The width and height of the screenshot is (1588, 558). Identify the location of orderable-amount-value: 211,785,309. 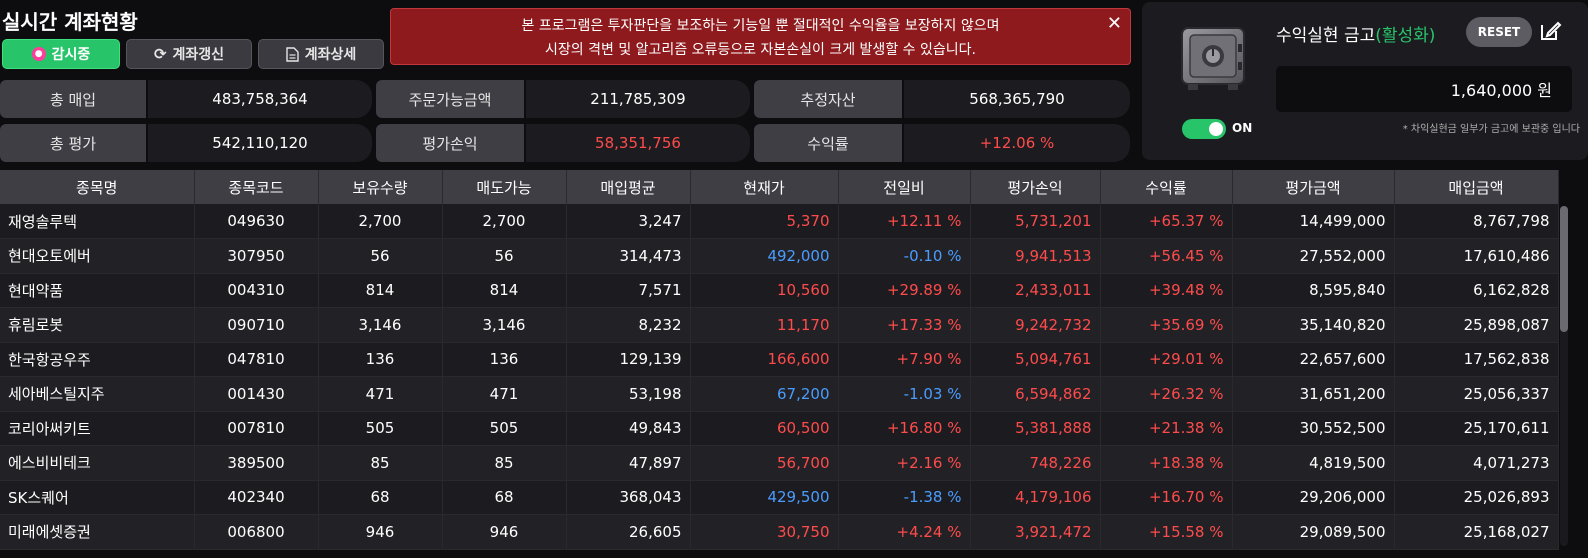
(638, 99).